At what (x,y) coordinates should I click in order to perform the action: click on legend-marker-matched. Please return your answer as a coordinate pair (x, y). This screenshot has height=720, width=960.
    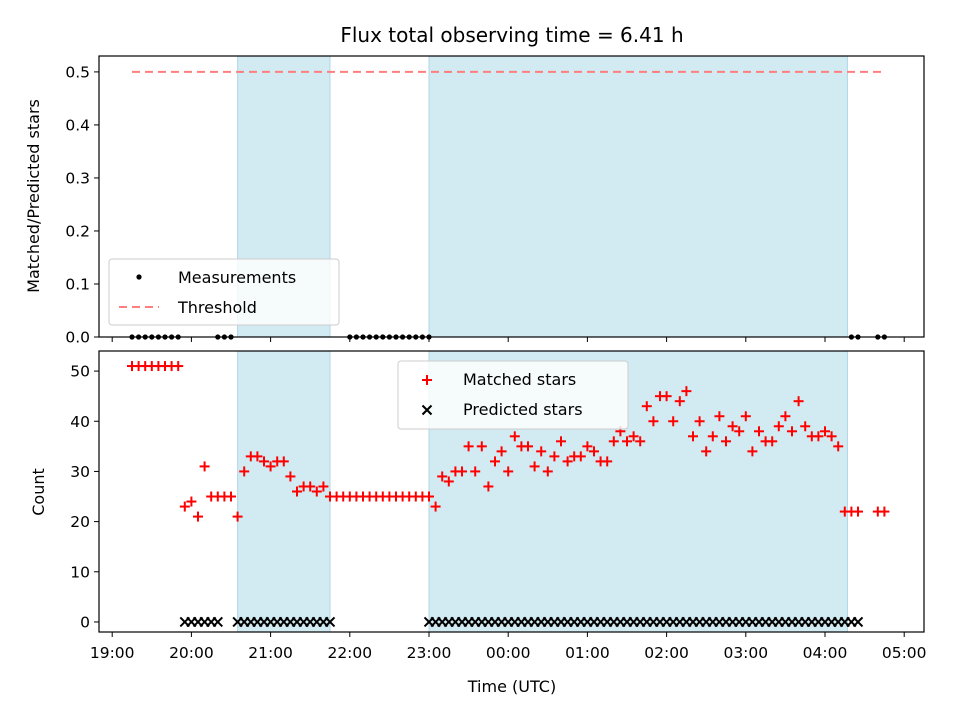
    Looking at the image, I should click on (427, 380).